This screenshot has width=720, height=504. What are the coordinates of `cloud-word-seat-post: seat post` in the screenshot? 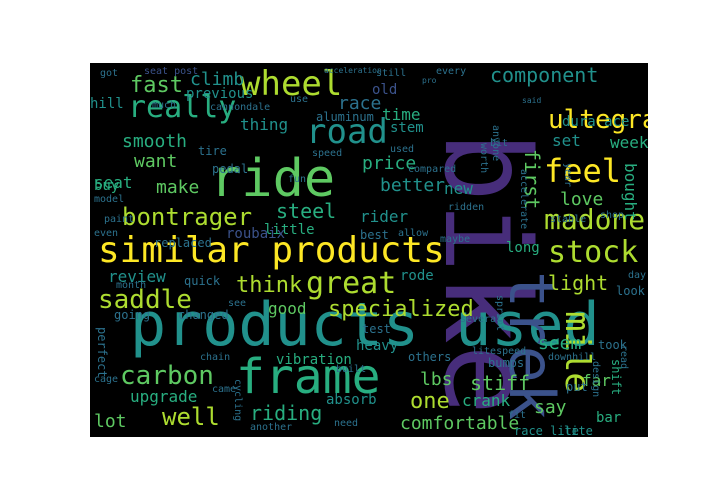 It's located at (171, 71).